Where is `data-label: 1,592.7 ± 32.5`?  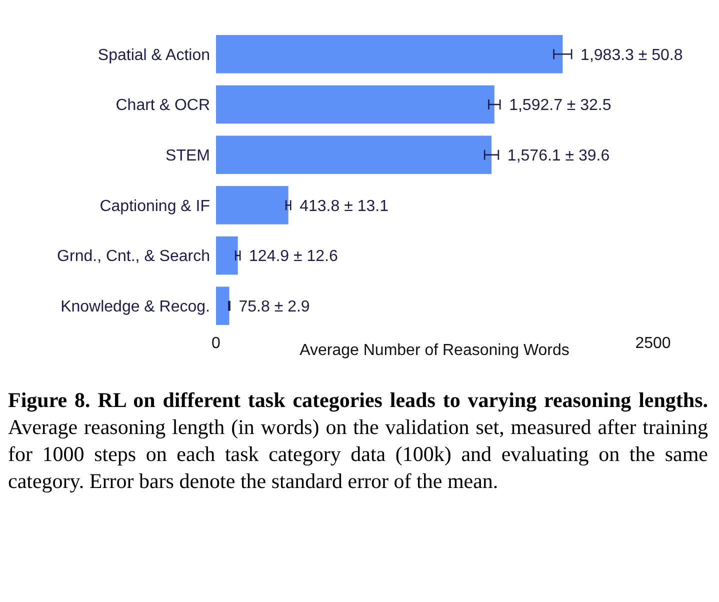 data-label: 1,592.7 ± 32.5 is located at coordinates (560, 105).